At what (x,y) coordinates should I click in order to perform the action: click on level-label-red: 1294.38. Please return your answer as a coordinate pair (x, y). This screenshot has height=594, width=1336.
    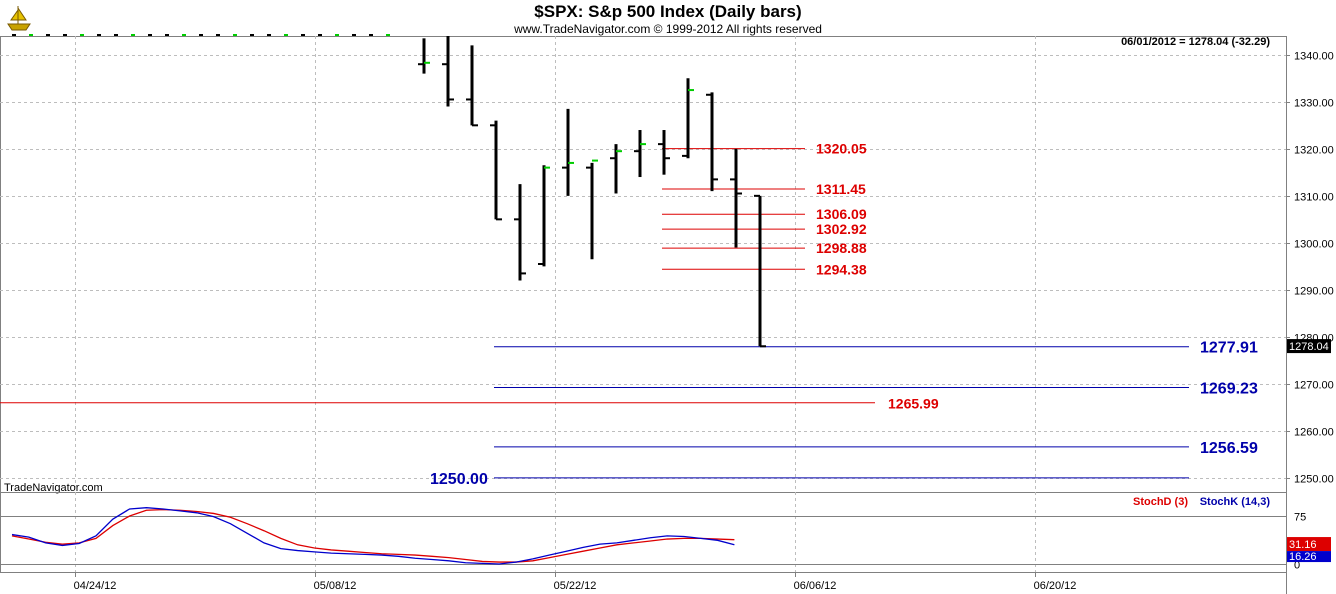
    Looking at the image, I should click on (841, 269).